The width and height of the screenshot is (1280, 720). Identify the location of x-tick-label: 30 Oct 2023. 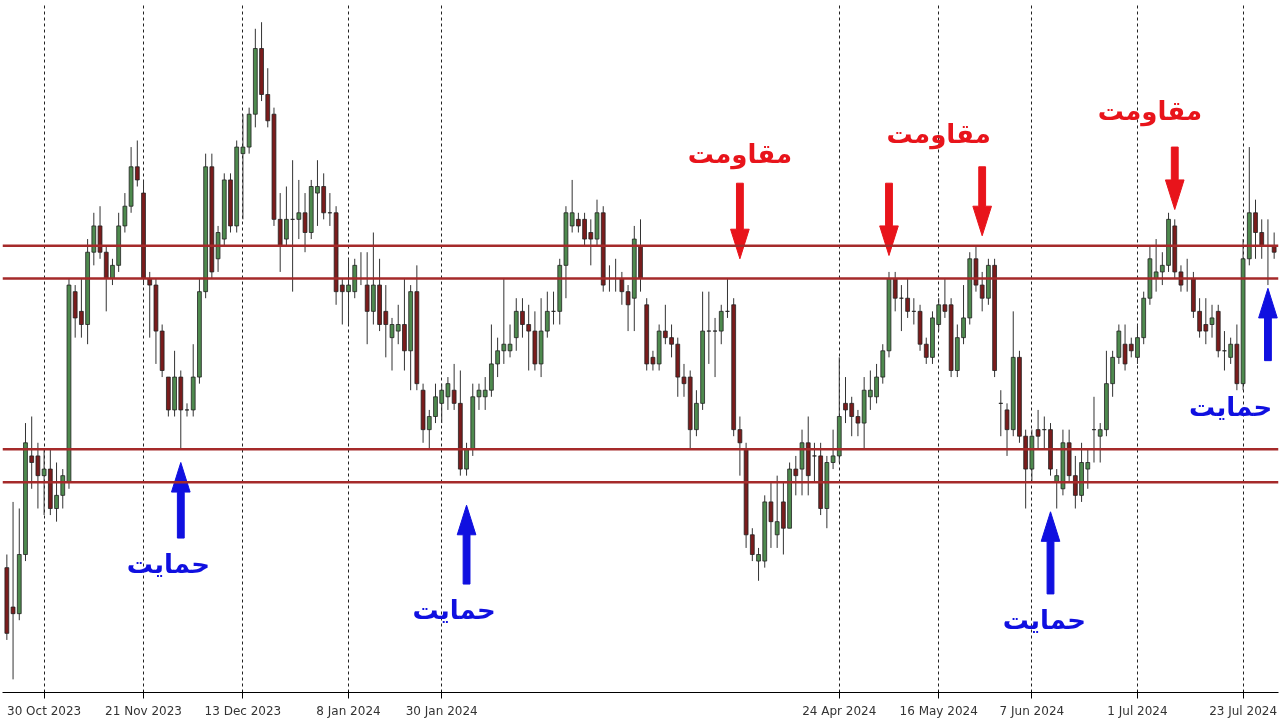
(44, 710).